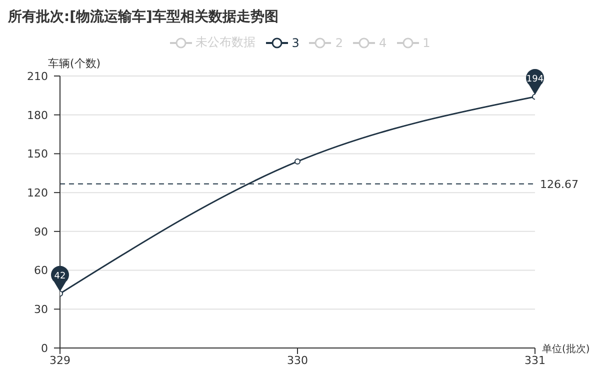 This screenshot has width=600, height=376. I want to click on x-tick-label: 331, so click(535, 360).